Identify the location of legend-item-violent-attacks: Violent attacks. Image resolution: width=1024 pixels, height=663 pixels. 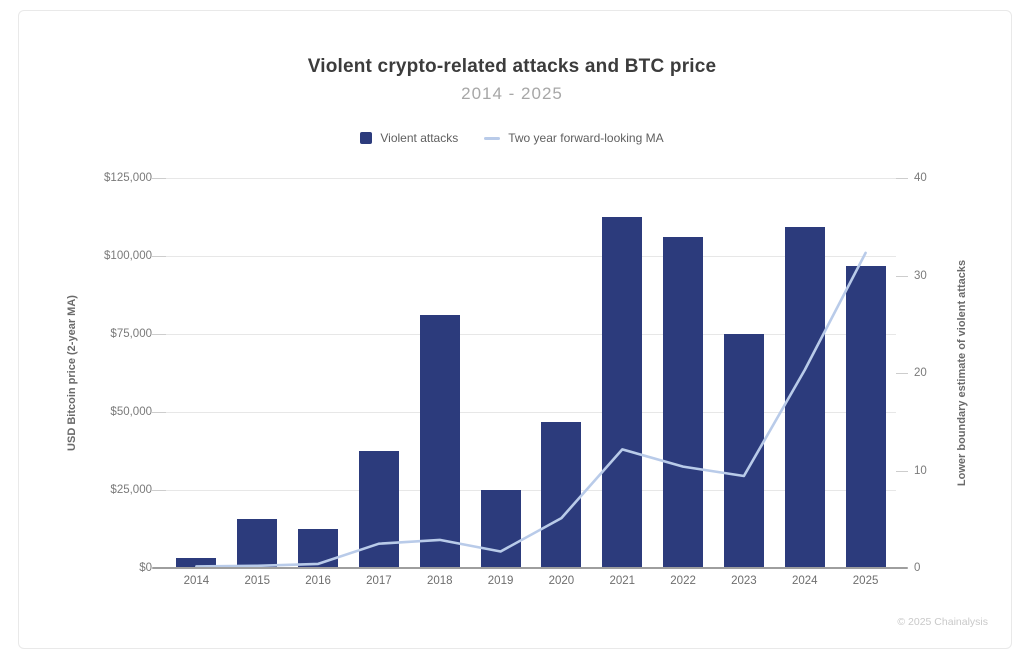
(409, 138).